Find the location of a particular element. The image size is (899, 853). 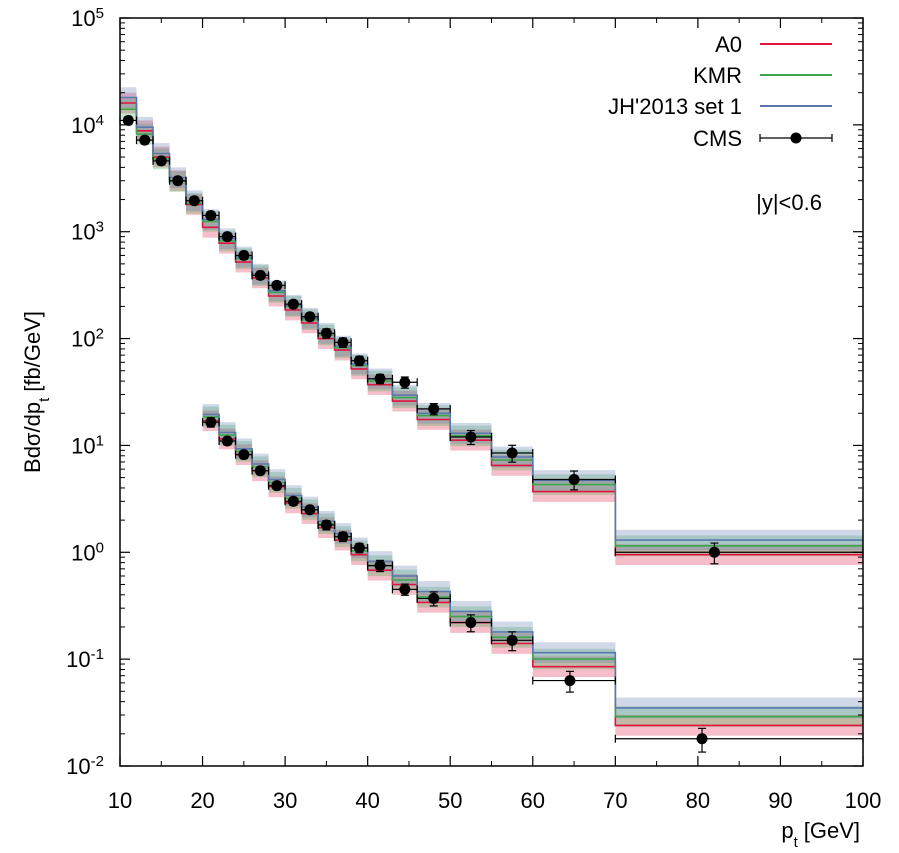

xtick-label-9: 100 is located at coordinates (863, 800).